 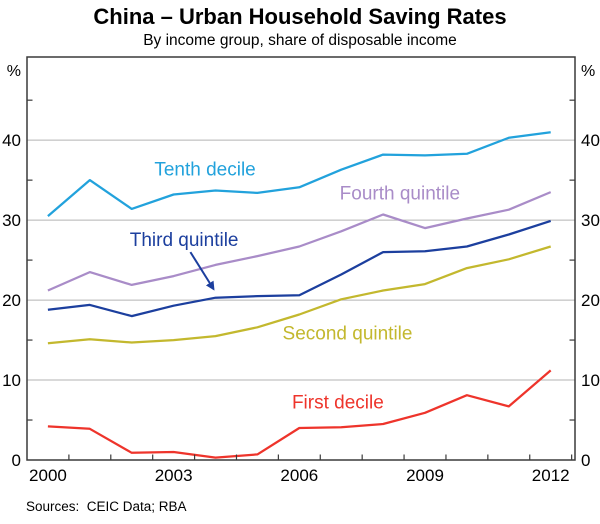 I want to click on y-tick-label-right-20: 20, so click(x=590, y=300).